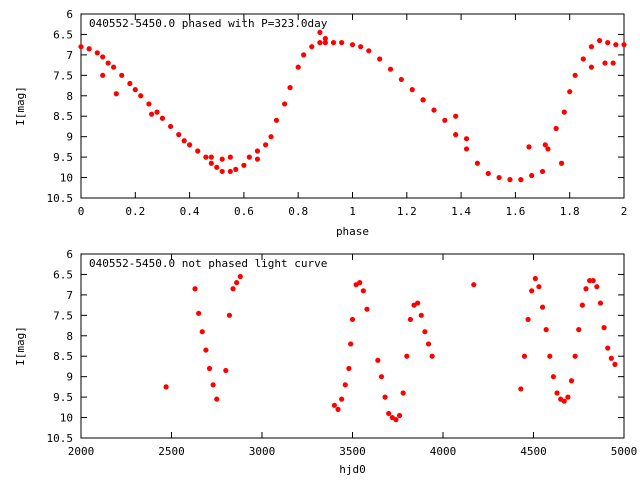 The image size is (640, 485). What do you see at coordinates (135, 211) in the screenshot?
I see `x-tick-label: 0.2` at bounding box center [135, 211].